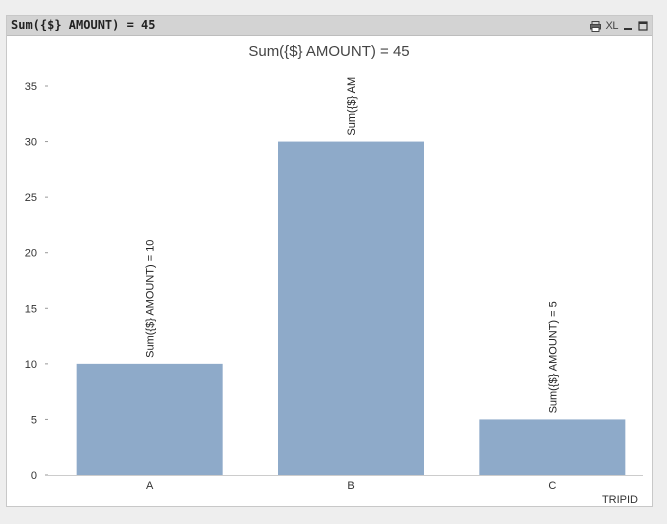 This screenshot has height=524, width=667. Describe the element at coordinates (36, 281) in the screenshot. I see `y-axis: 0 5 10 15 20 25 30 35` at that location.